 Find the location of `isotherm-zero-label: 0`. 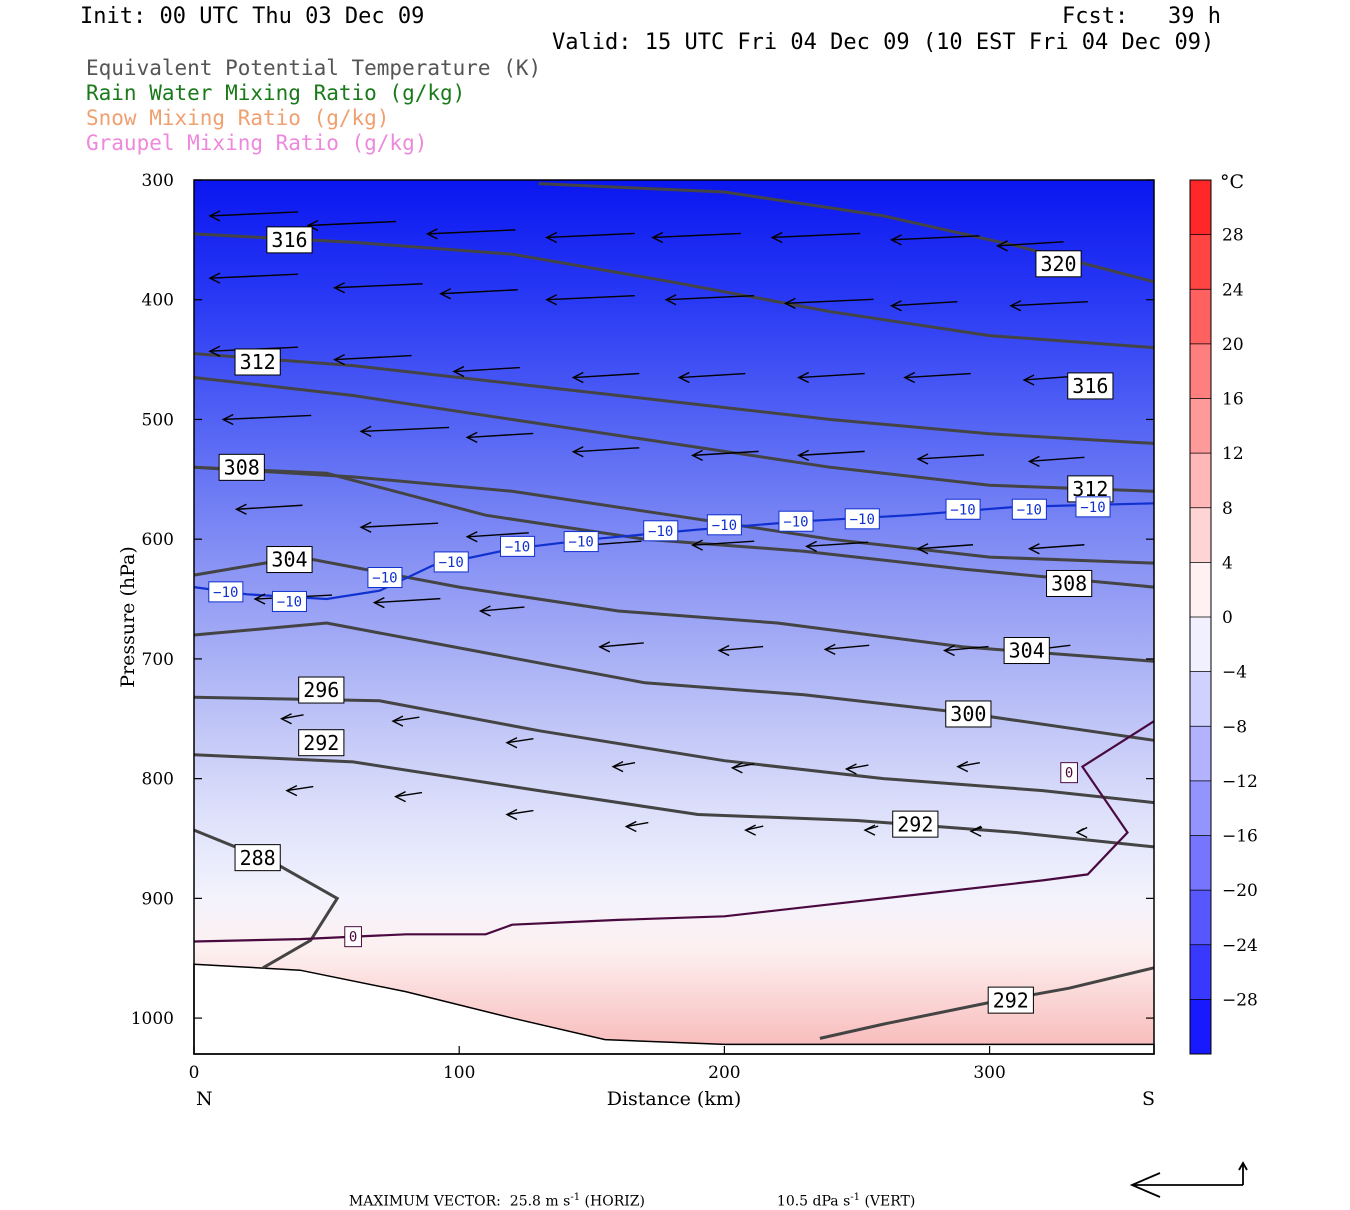

isotherm-zero-label: 0 is located at coordinates (353, 937).